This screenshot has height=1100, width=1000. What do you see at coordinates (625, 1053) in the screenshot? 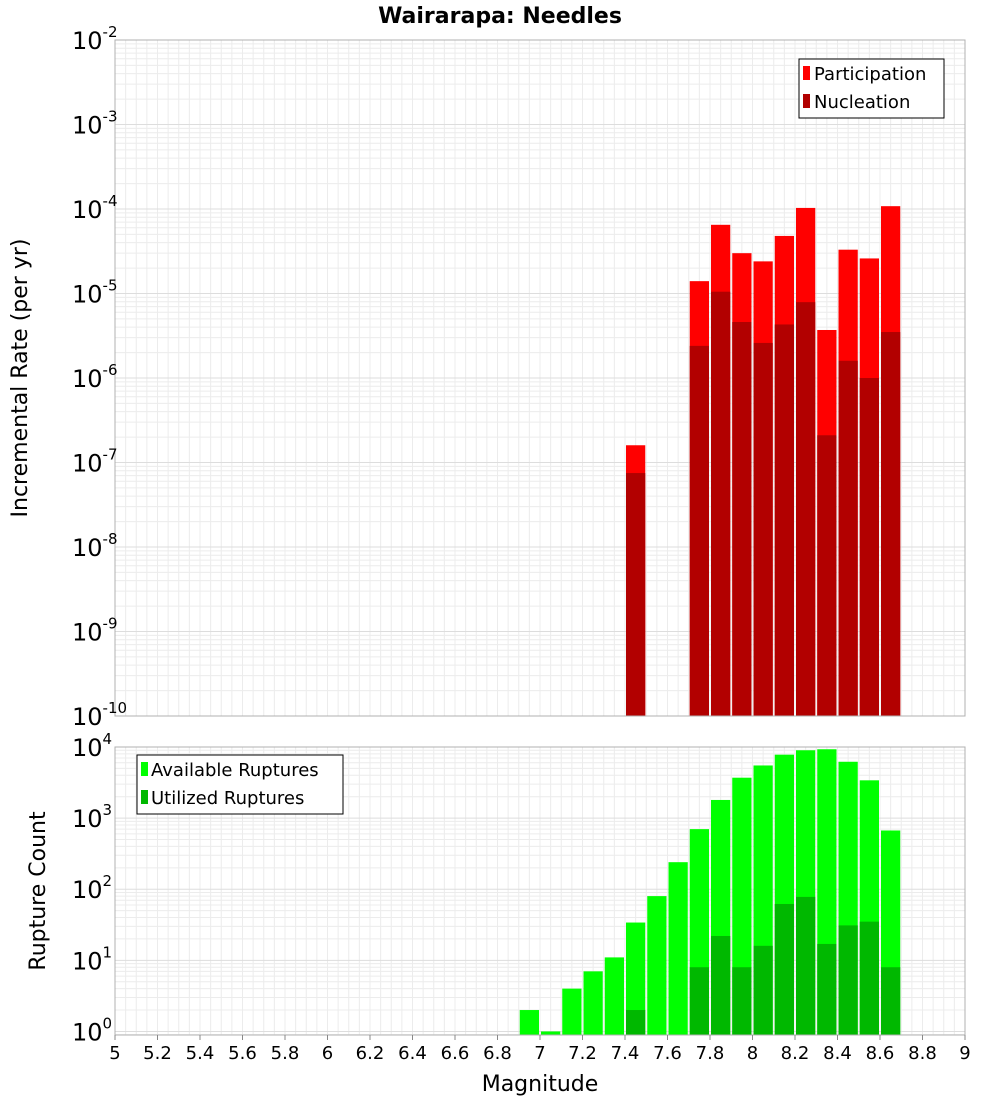
I see `x-tick-label: 7.4` at bounding box center [625, 1053].